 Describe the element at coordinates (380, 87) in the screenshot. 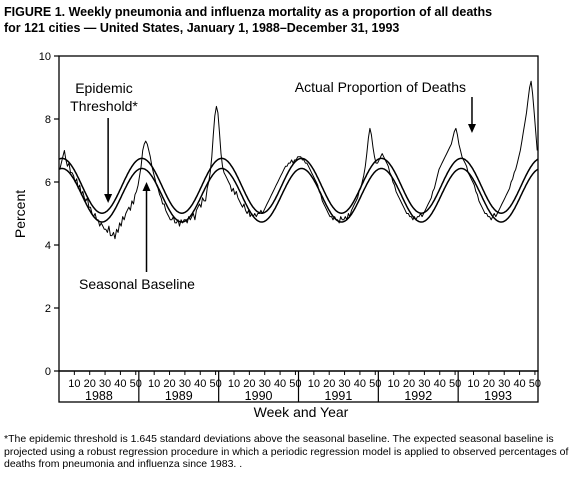

I see `actual-proportion-label: Actual Proportion of Deaths` at that location.